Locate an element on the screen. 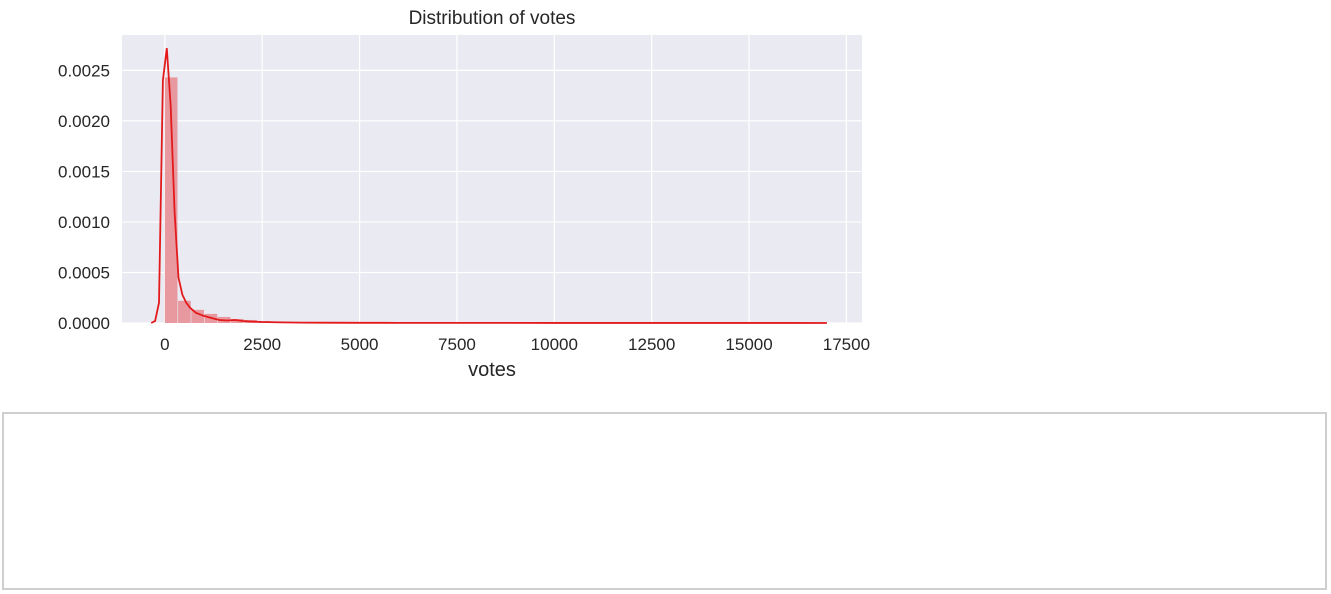 The height and width of the screenshot is (594, 1331). x-tick-label: 2500 is located at coordinates (262, 344).